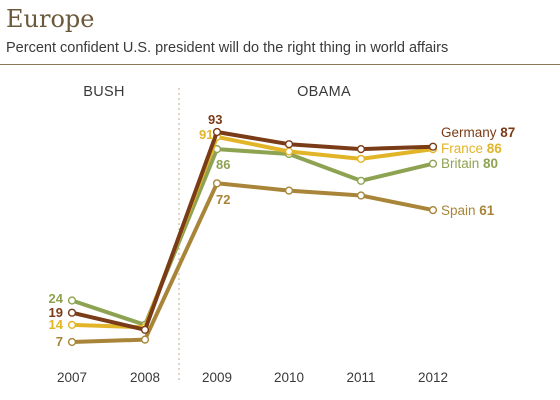 This screenshot has width=560, height=400. Describe the element at coordinates (56, 298) in the screenshot. I see `value-label-britain-2007: 24` at that location.